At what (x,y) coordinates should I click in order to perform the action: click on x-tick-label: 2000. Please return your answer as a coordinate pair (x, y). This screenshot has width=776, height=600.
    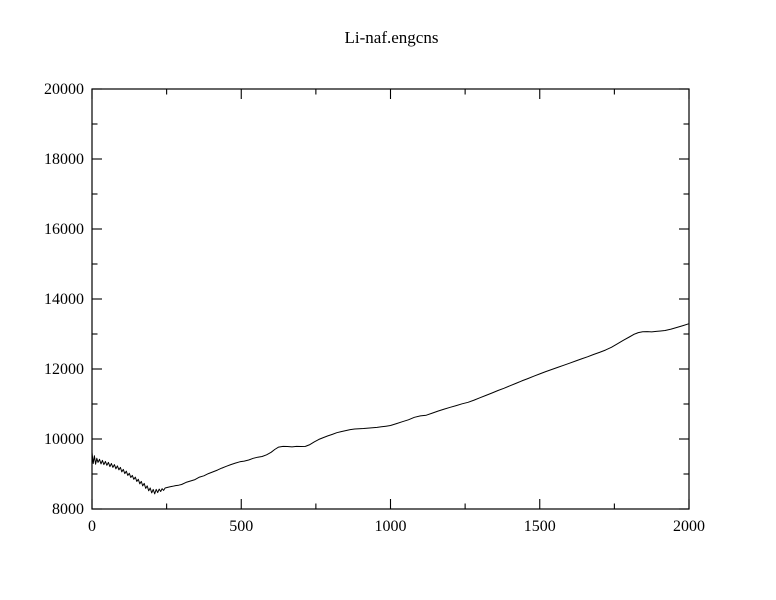
    Looking at the image, I should click on (689, 526).